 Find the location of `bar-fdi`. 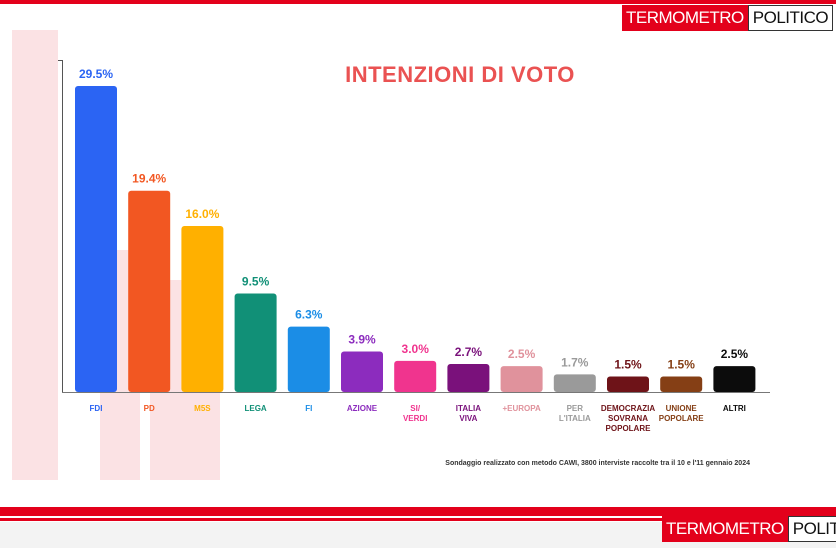

bar-fdi is located at coordinates (96, 238).